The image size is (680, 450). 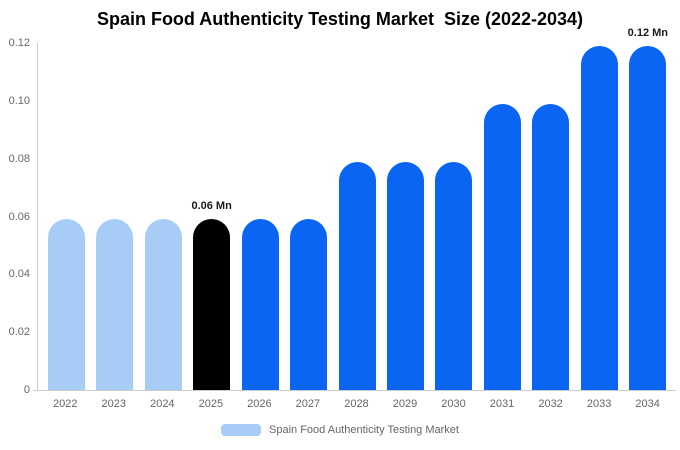 I want to click on bar-2033, so click(x=599, y=217).